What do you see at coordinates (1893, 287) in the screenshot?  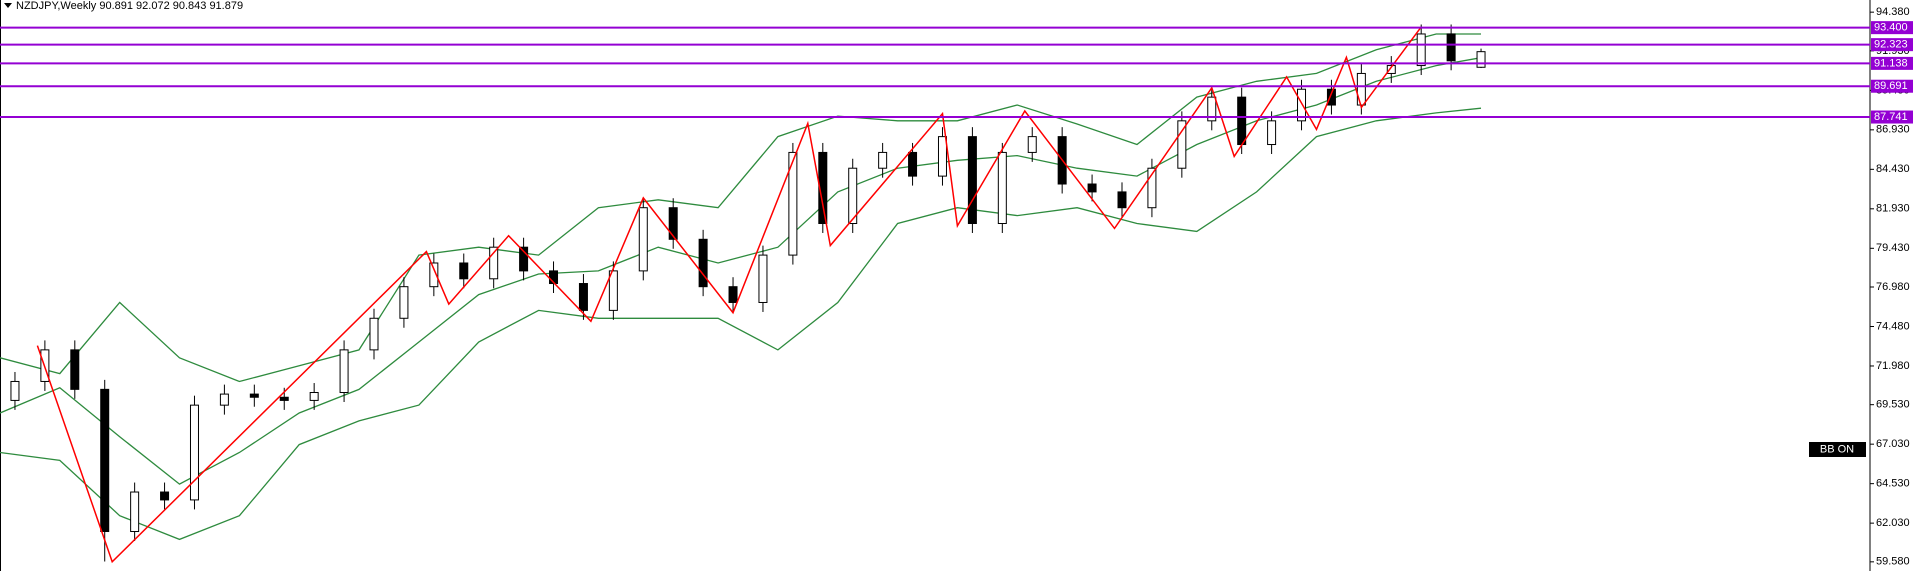 I see `y-tick-label: 76.980` at bounding box center [1893, 287].